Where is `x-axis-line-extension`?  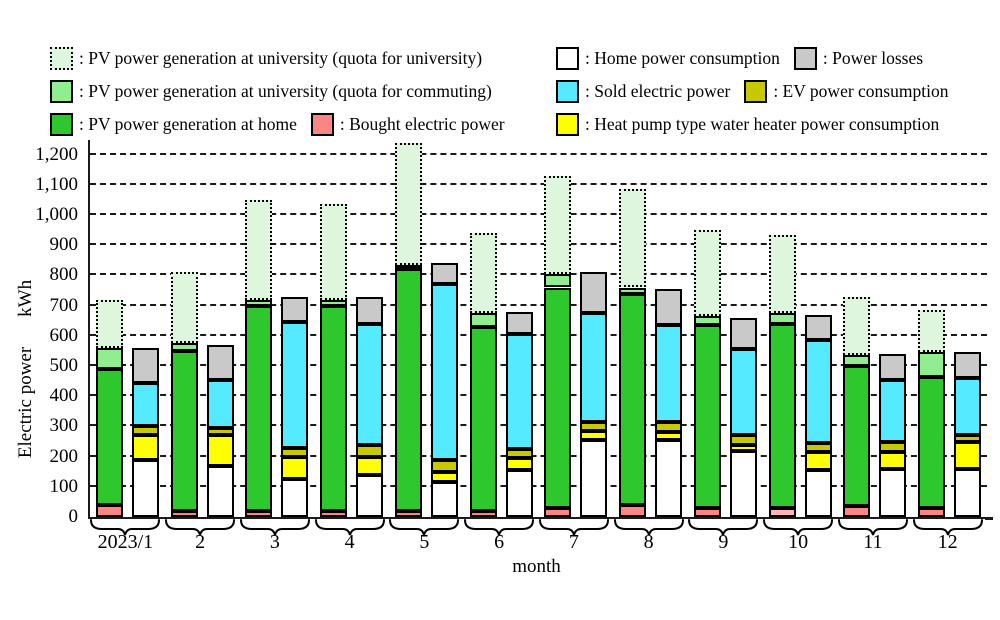 x-axis-line-extension is located at coordinates (989, 518).